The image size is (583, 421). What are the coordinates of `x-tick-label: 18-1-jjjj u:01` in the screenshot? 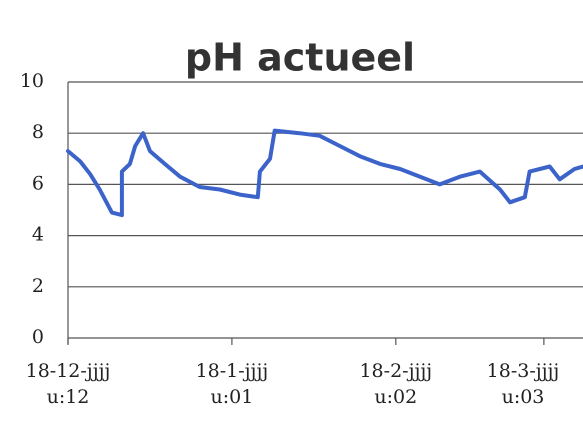 It's located at (232, 384).